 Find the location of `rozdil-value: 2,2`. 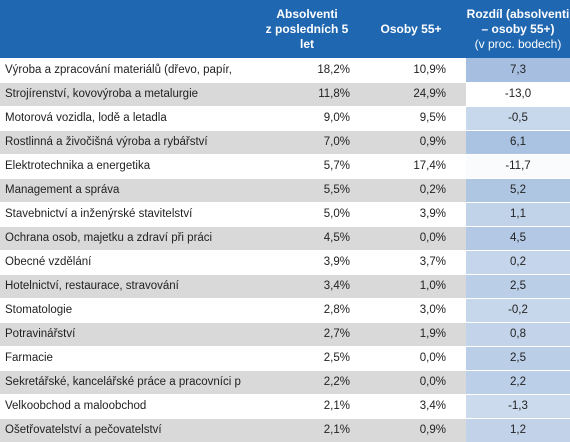

rozdil-value: 2,2 is located at coordinates (518, 382).